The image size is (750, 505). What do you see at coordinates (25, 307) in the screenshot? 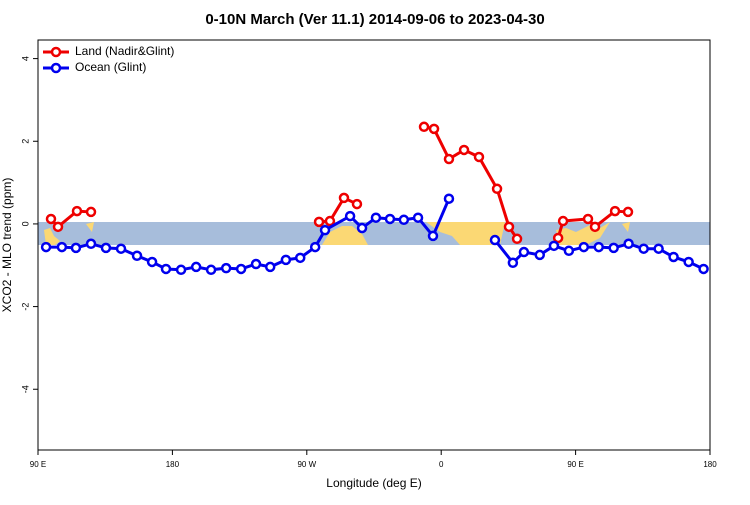
I see `y-tick-label: -2` at bounding box center [25, 307].